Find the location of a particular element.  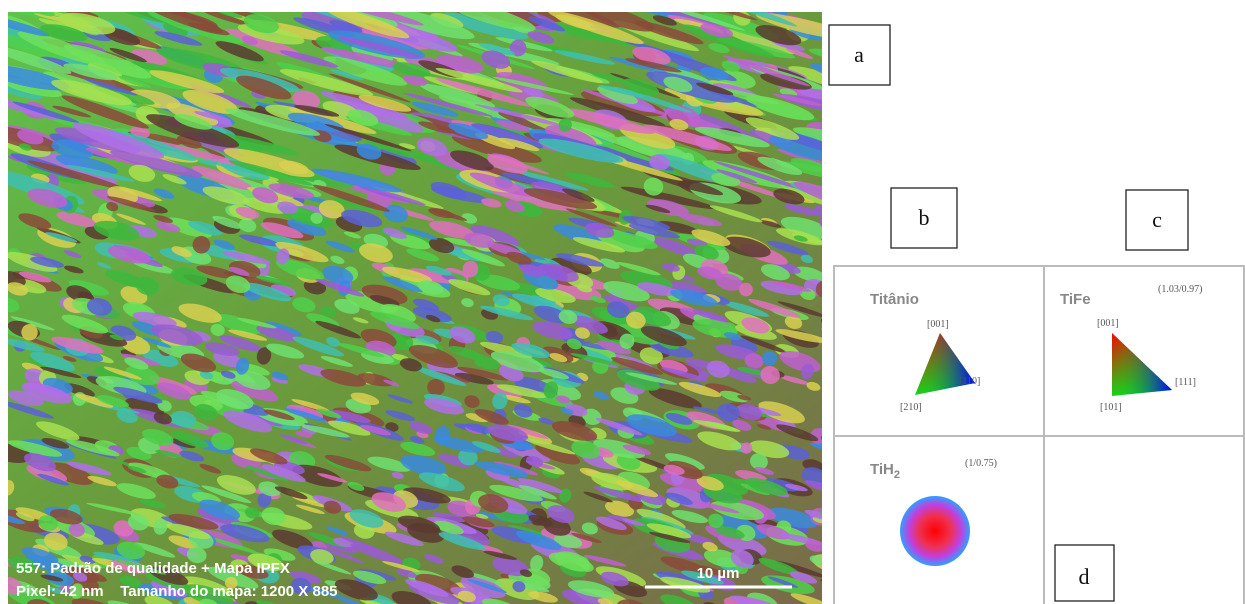

subscript: 2 is located at coordinates (897, 475).